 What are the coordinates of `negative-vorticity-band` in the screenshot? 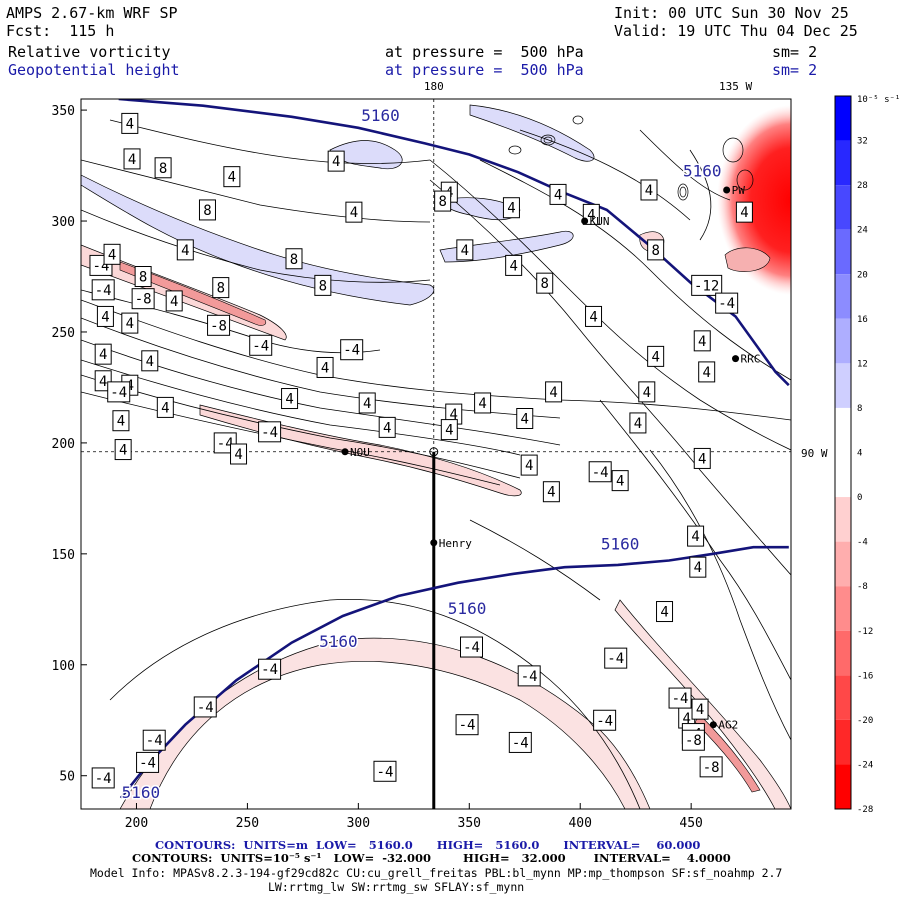 It's located at (193, 293).